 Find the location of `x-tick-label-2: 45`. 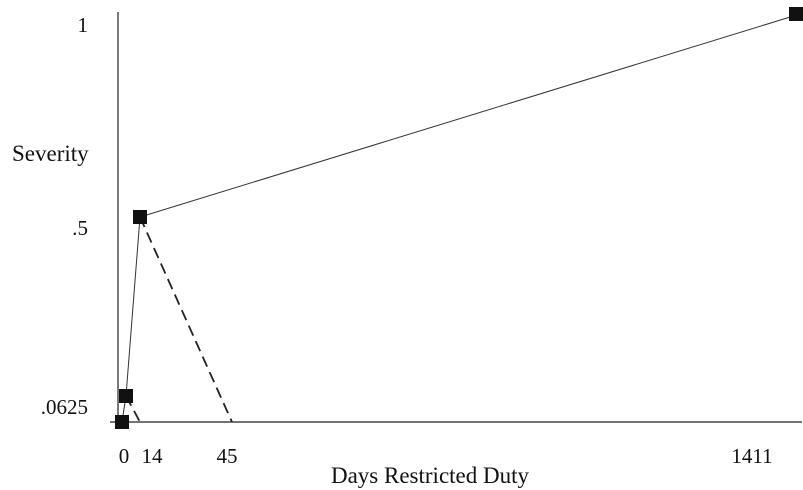

x-tick-label-2: 45 is located at coordinates (227, 456).